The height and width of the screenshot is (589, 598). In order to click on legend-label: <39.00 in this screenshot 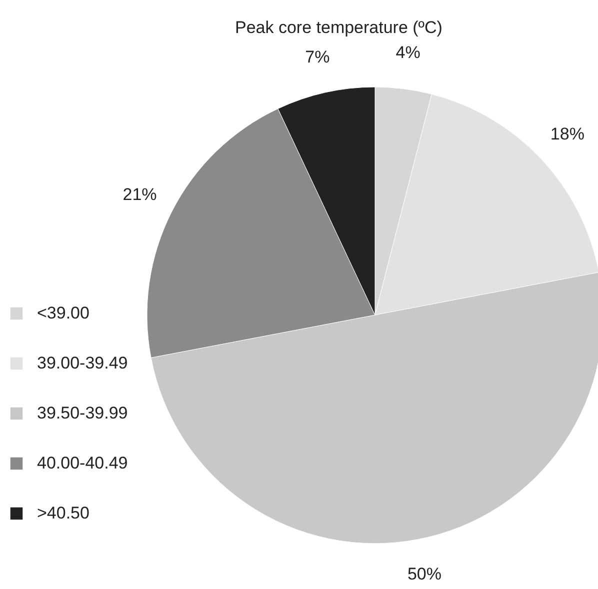, I will do `click(63, 313)`.